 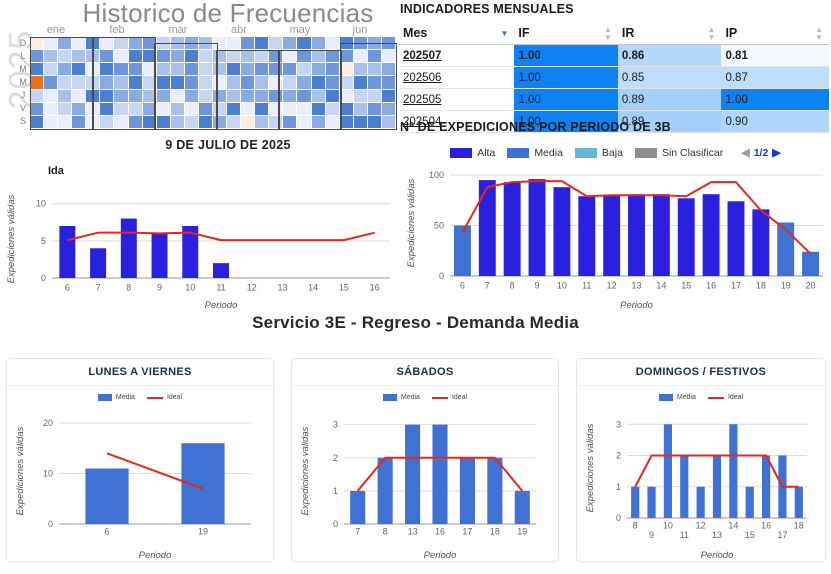 What do you see at coordinates (504, 33) in the screenshot?
I see `sort-arrow-icon: ▼` at bounding box center [504, 33].